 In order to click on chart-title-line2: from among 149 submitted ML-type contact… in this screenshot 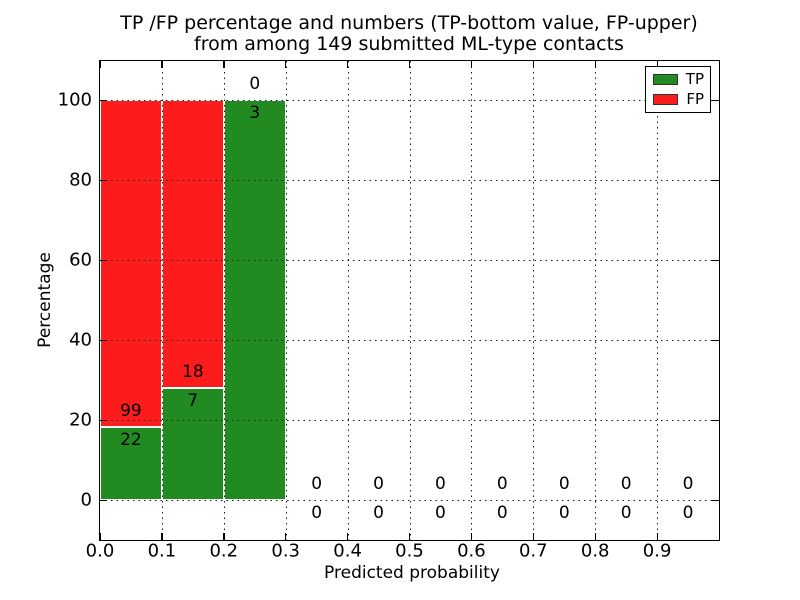, I will do `click(409, 44)`.